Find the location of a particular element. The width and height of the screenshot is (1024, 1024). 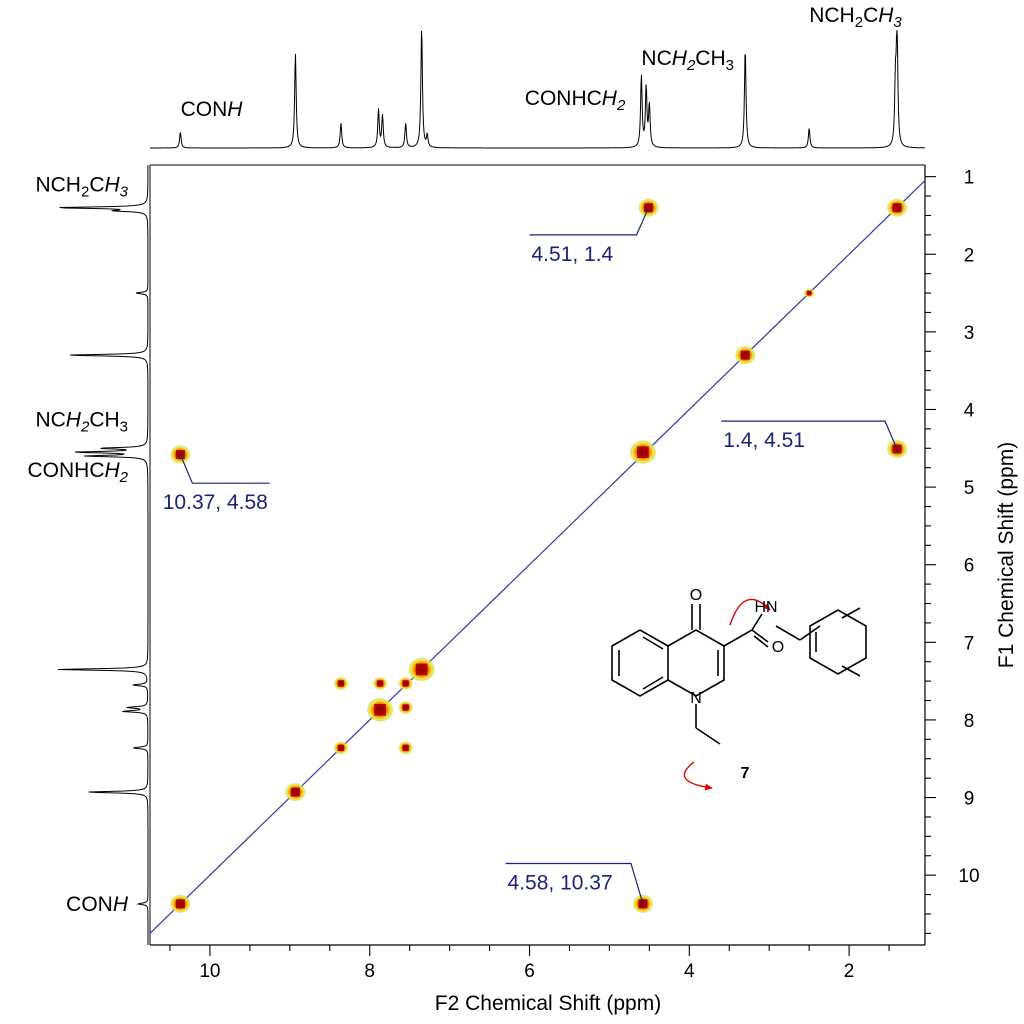

left-1d-spectrum: NCH2CH3 NCH2CH3 CONHCH2 CONH is located at coordinates (88, 555).